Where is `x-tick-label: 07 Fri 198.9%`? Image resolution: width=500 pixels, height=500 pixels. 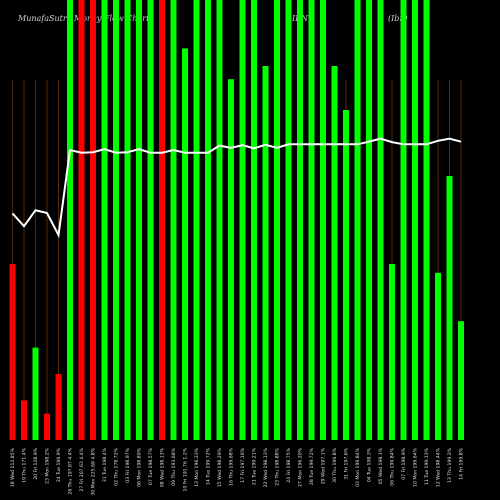 x-tick-label: 07 Fri 198.9% is located at coordinates (404, 463).